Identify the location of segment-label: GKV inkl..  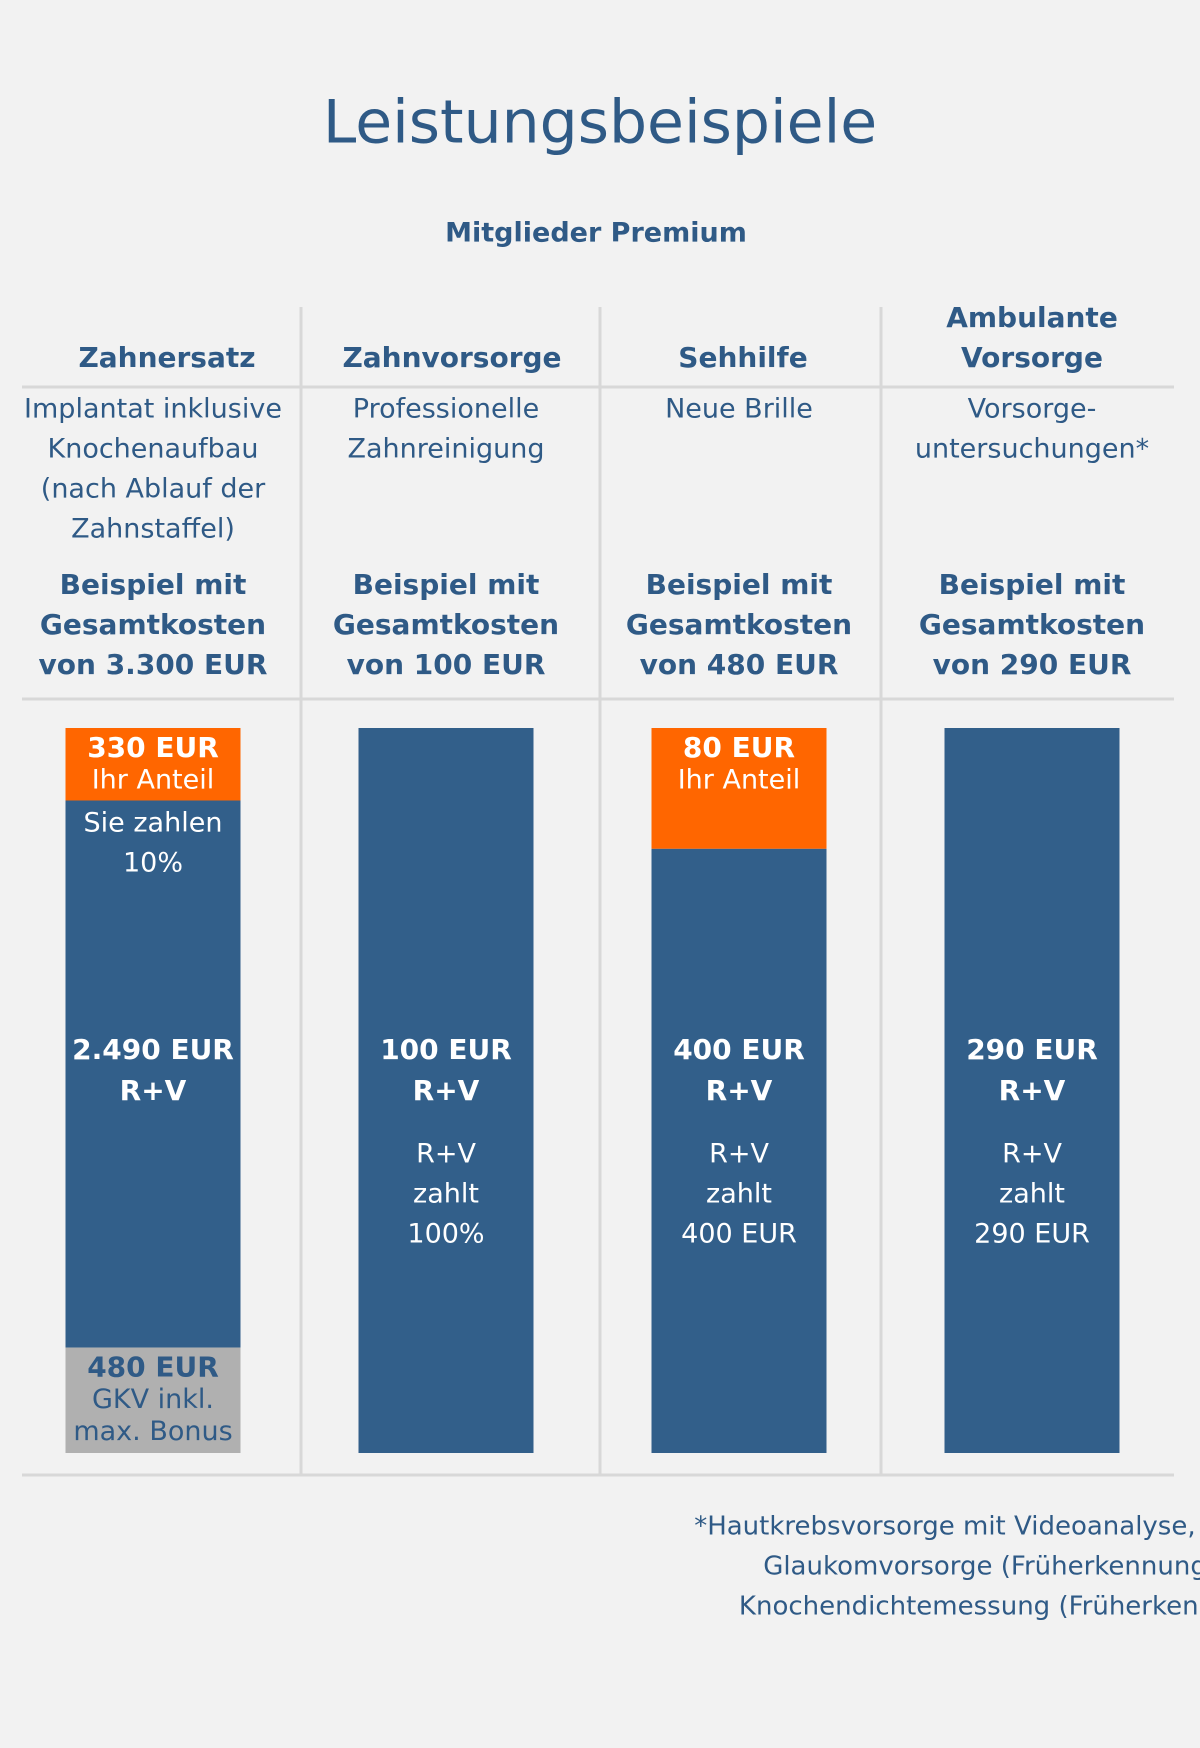
(153, 1399).